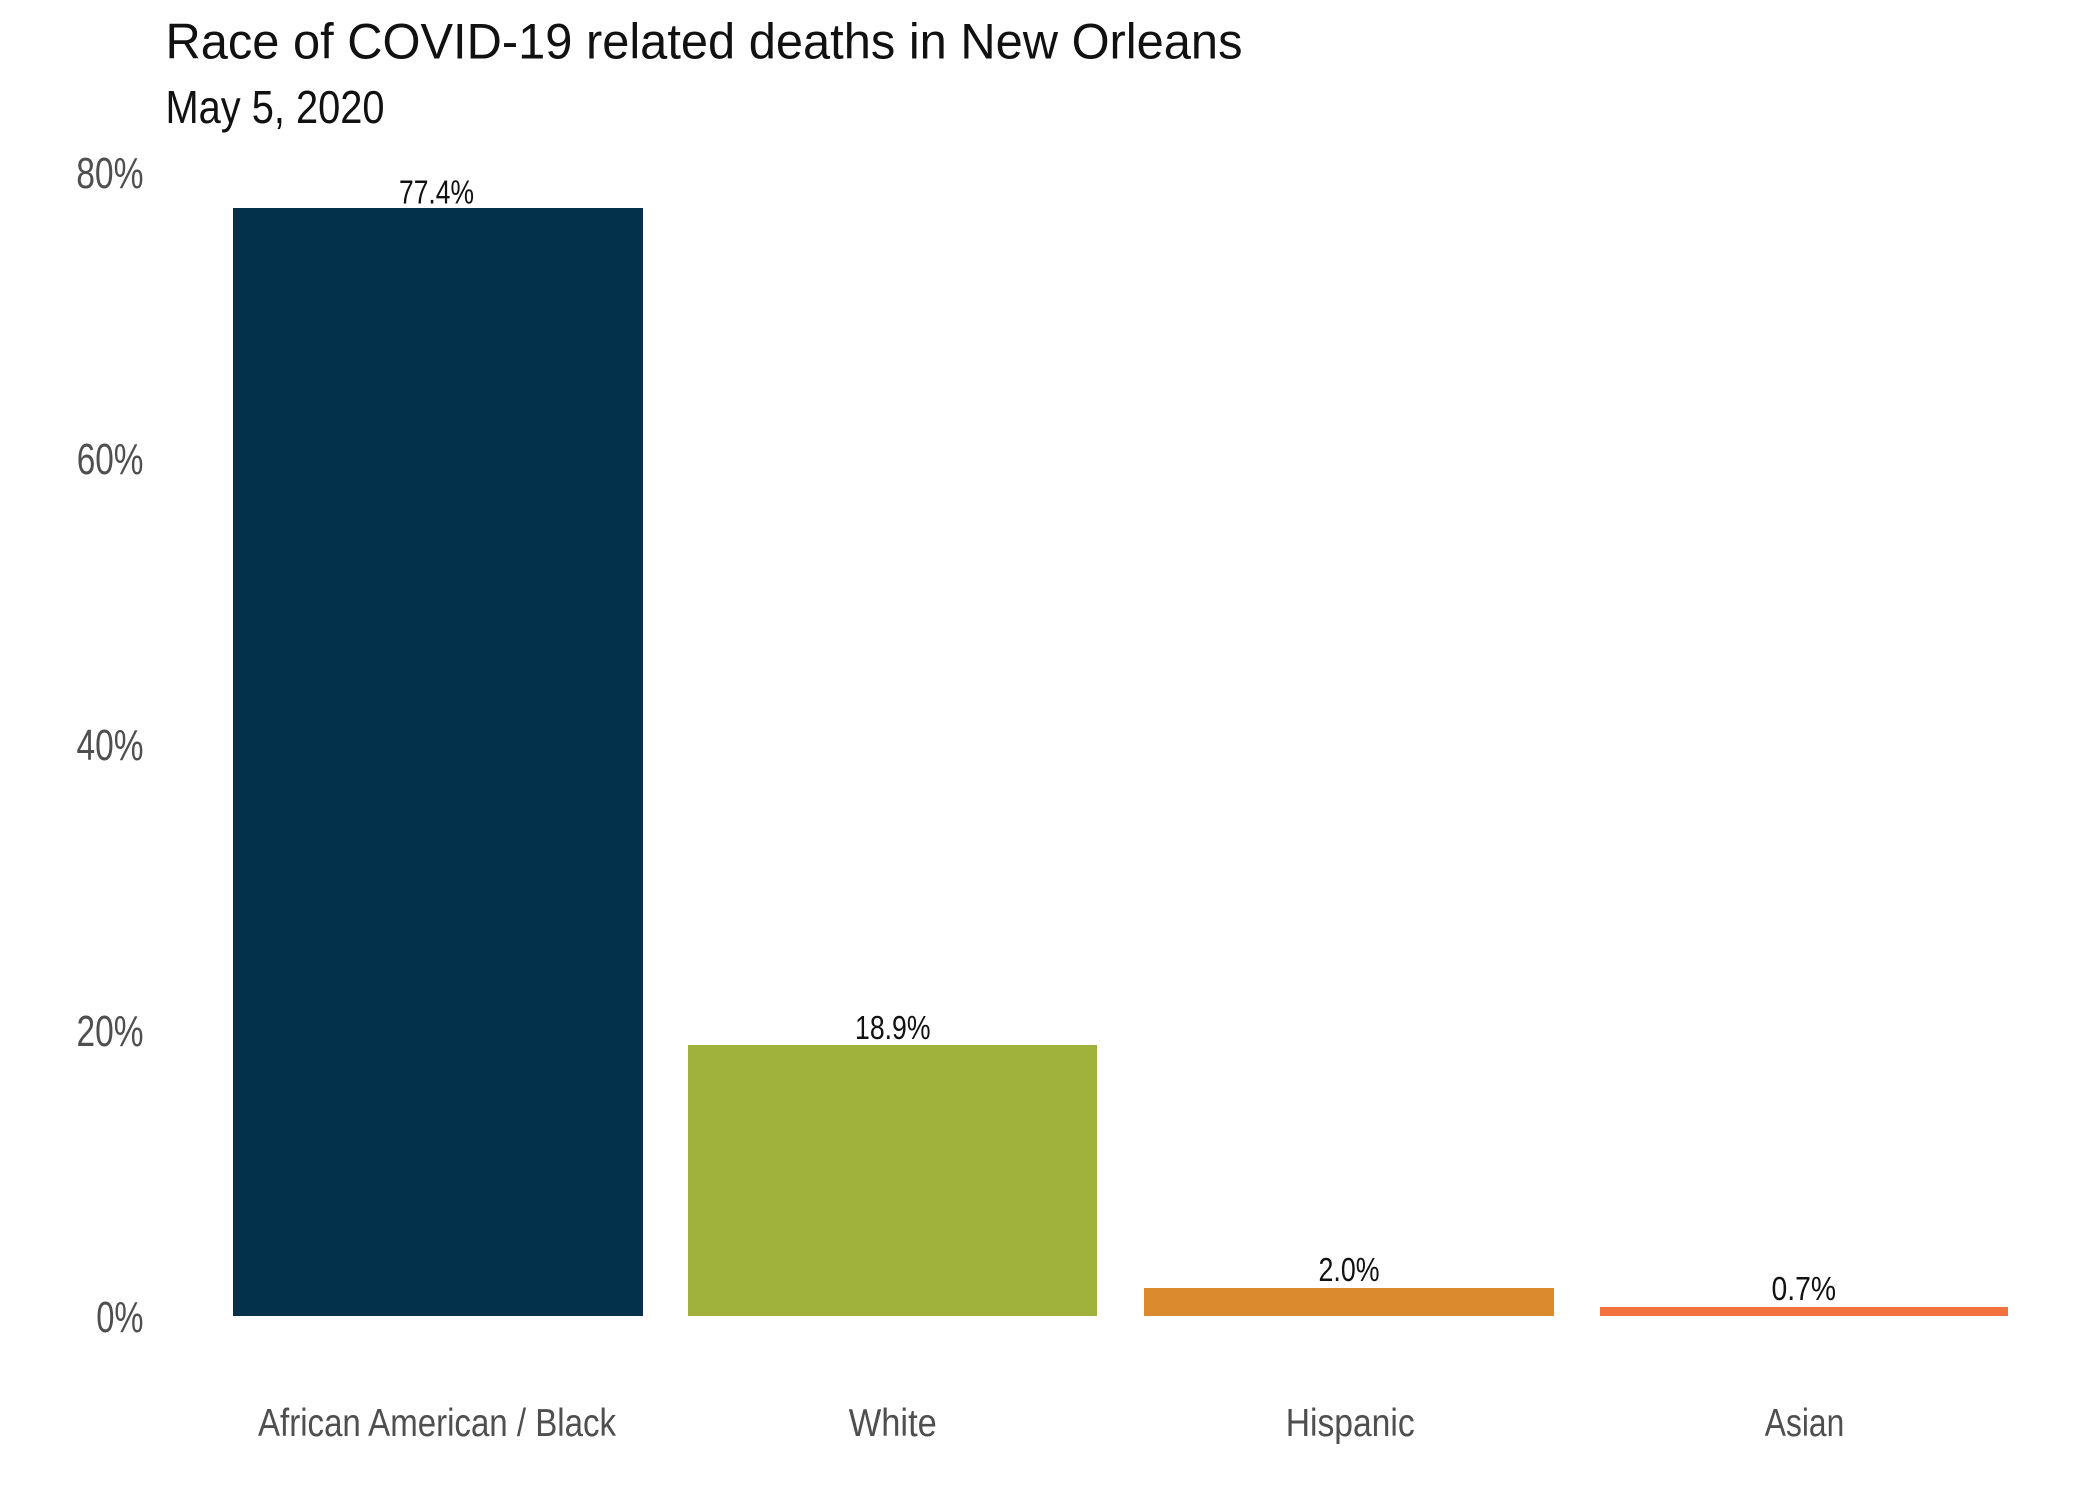 This screenshot has height=1500, width=2100. I want to click on svg-text: 0%, so click(119, 1317).